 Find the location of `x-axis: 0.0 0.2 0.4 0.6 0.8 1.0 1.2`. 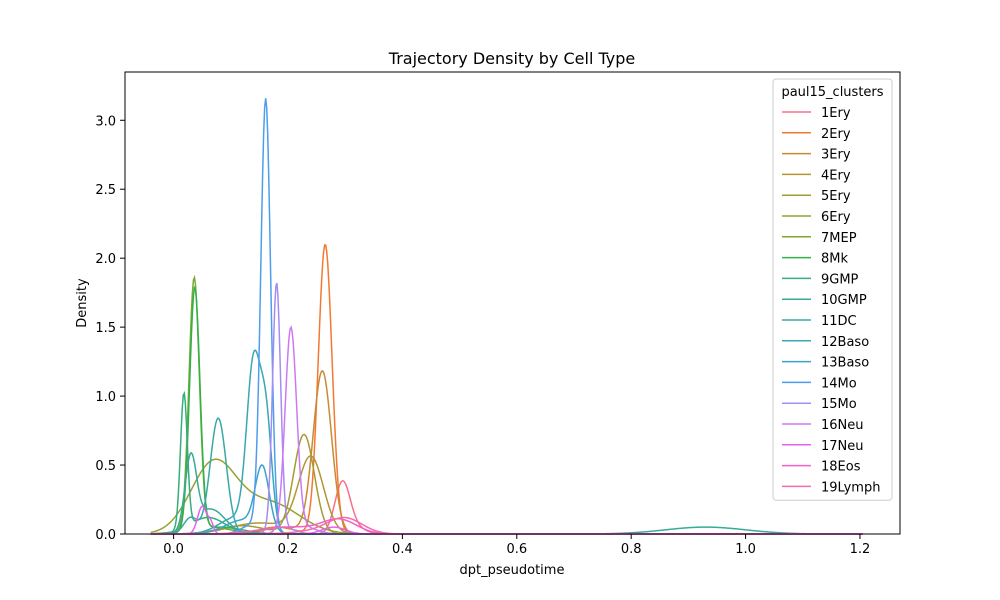

x-axis: 0.0 0.2 0.4 0.6 0.8 1.0 1.2 is located at coordinates (516, 545).